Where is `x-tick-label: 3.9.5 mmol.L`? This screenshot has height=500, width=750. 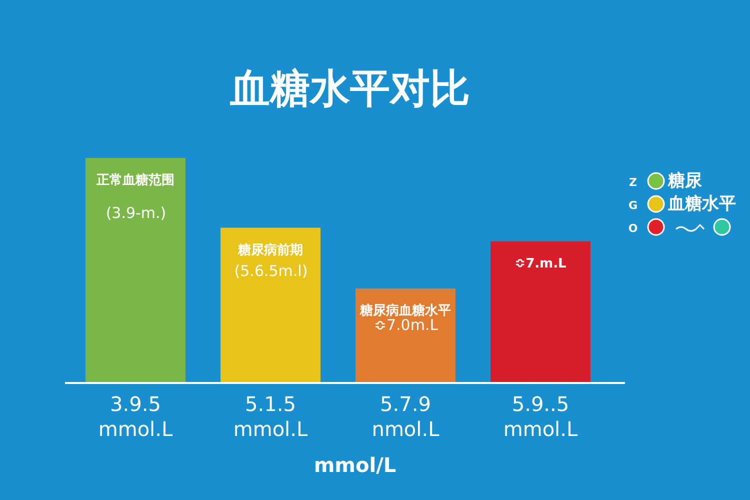 x-tick-label: 3.9.5 mmol.L is located at coordinates (136, 416).